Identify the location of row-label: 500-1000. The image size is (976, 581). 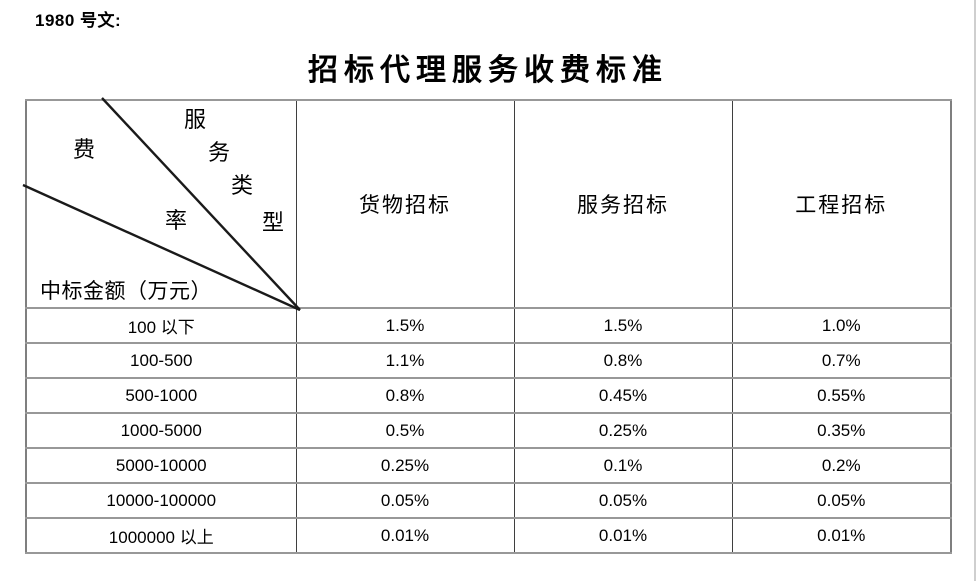
(161, 395).